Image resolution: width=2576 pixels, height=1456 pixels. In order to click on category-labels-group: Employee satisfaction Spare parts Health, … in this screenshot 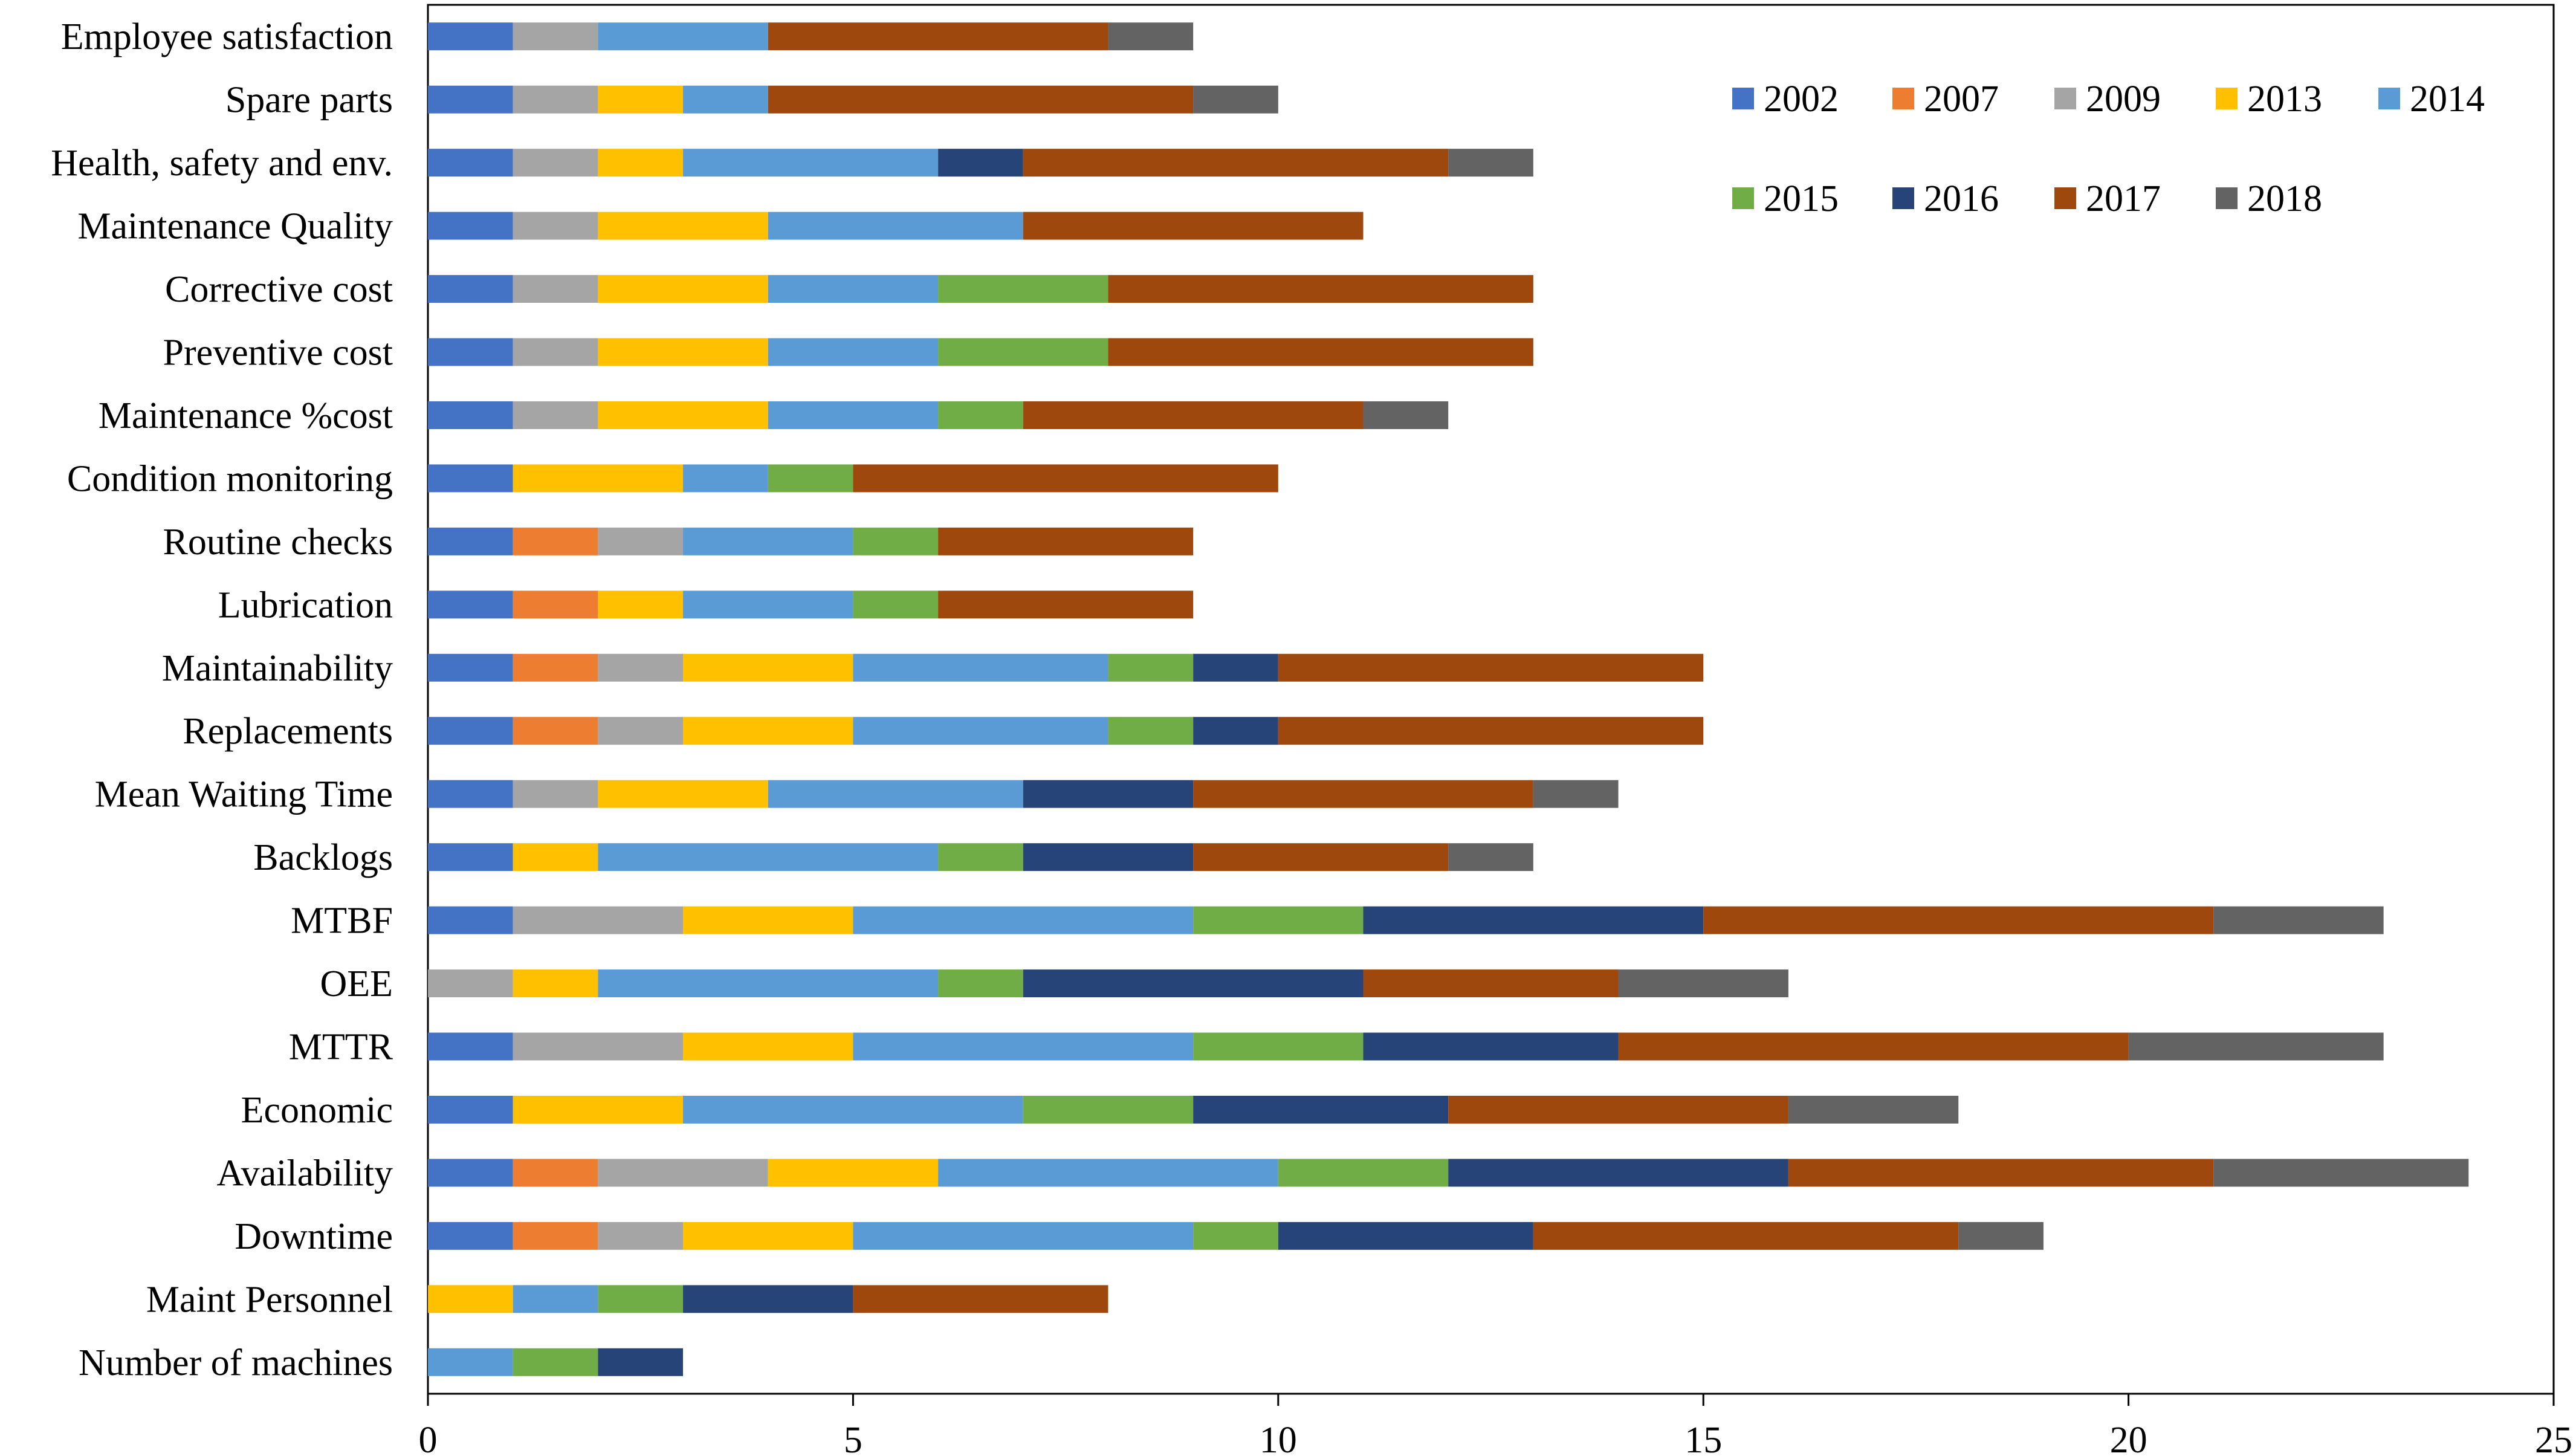, I will do `click(222, 699)`.